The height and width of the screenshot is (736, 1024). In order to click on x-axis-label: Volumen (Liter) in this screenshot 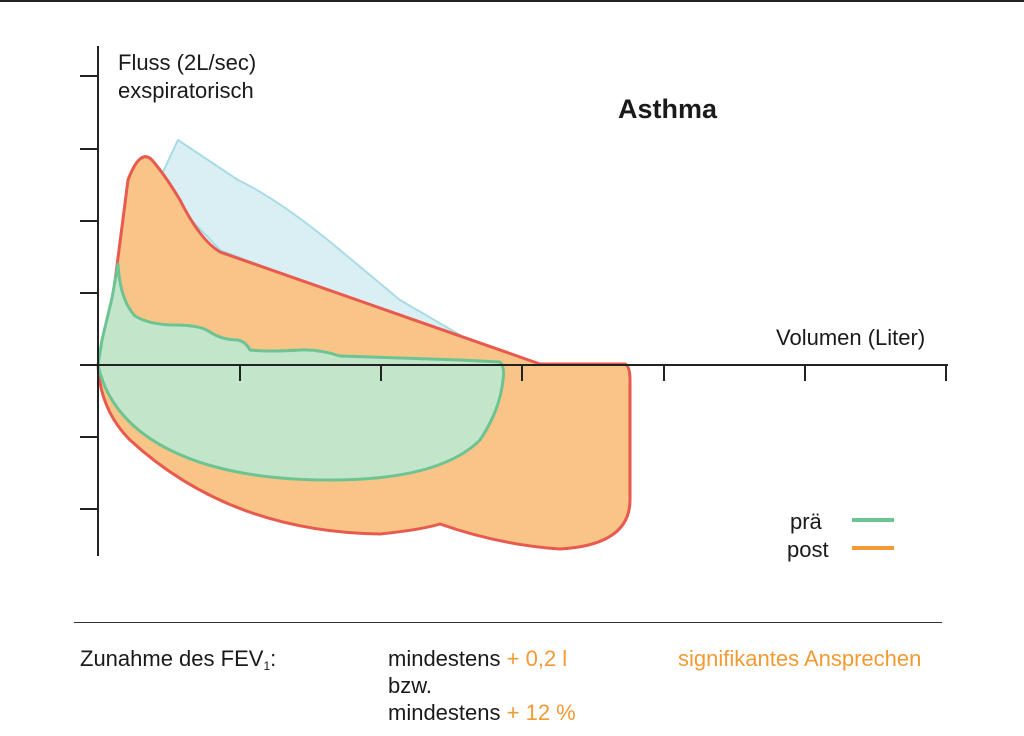, I will do `click(851, 337)`.